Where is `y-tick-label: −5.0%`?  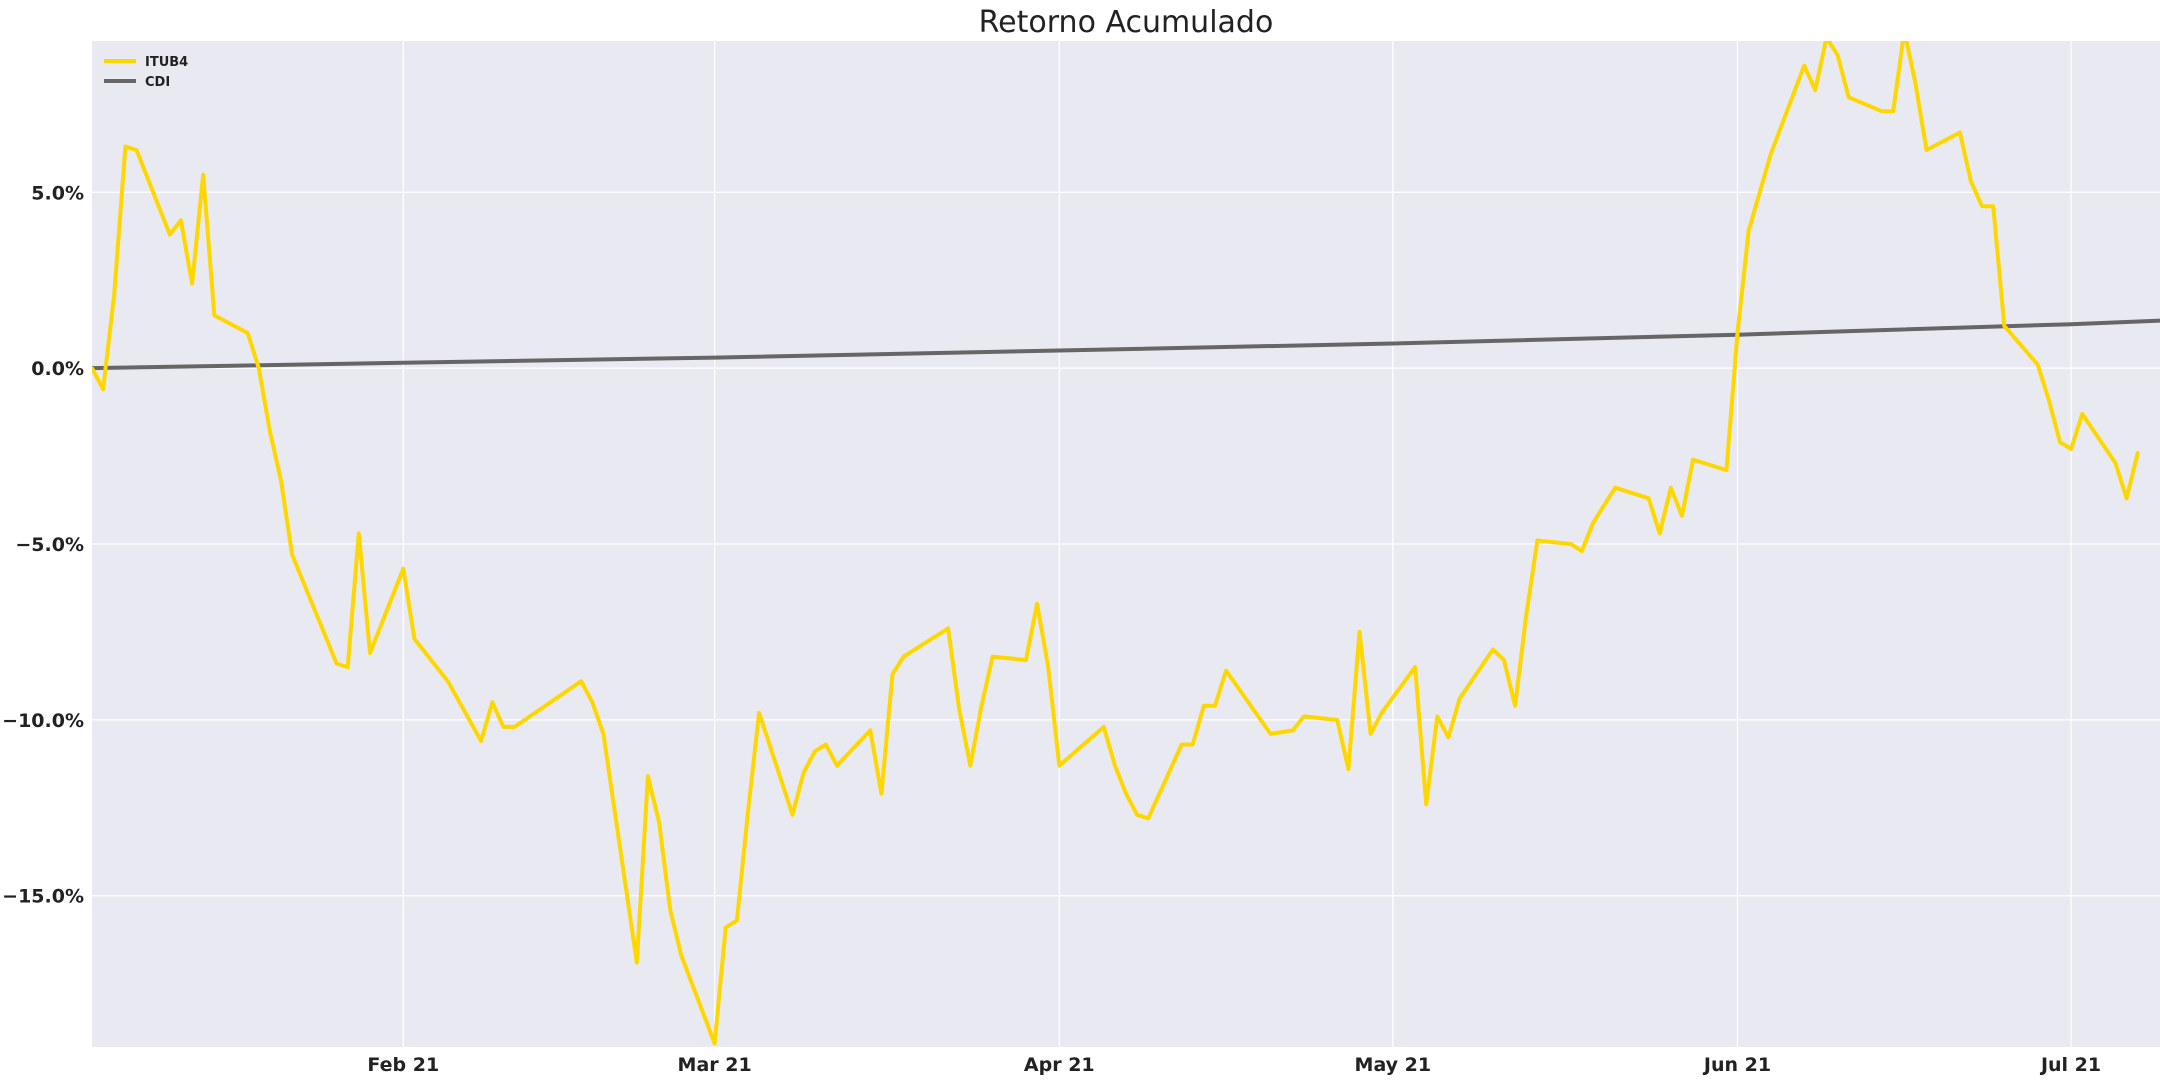
y-tick-label: −5.0% is located at coordinates (49, 545).